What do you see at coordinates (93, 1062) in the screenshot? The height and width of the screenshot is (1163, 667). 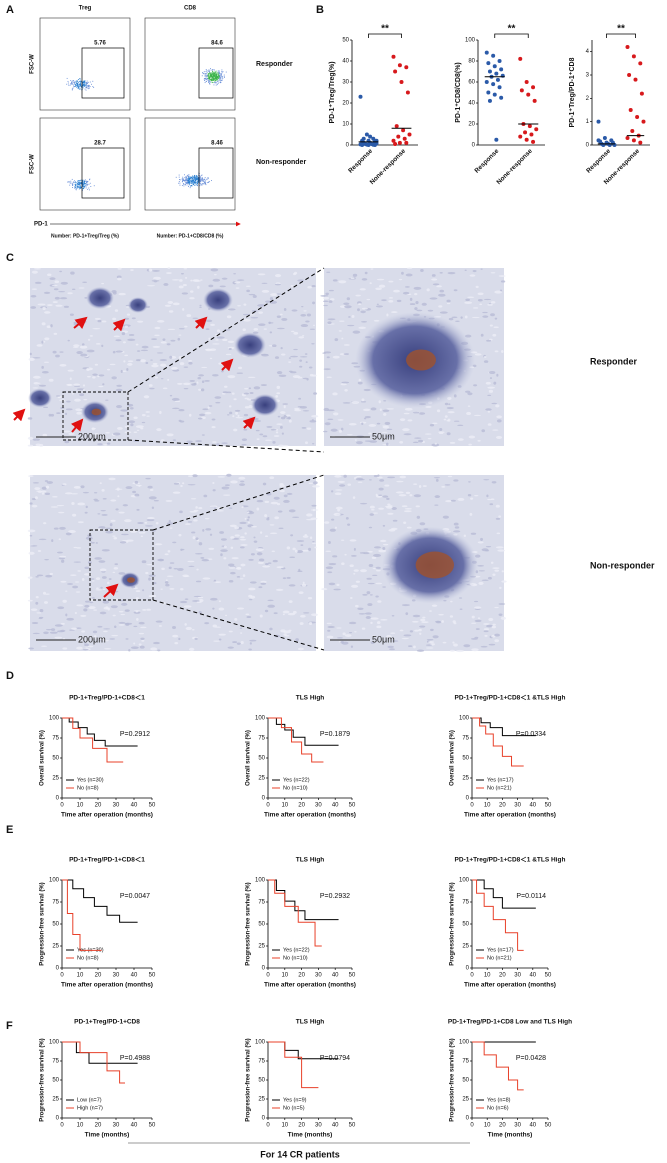 I see `survival-curve` at bounding box center [93, 1062].